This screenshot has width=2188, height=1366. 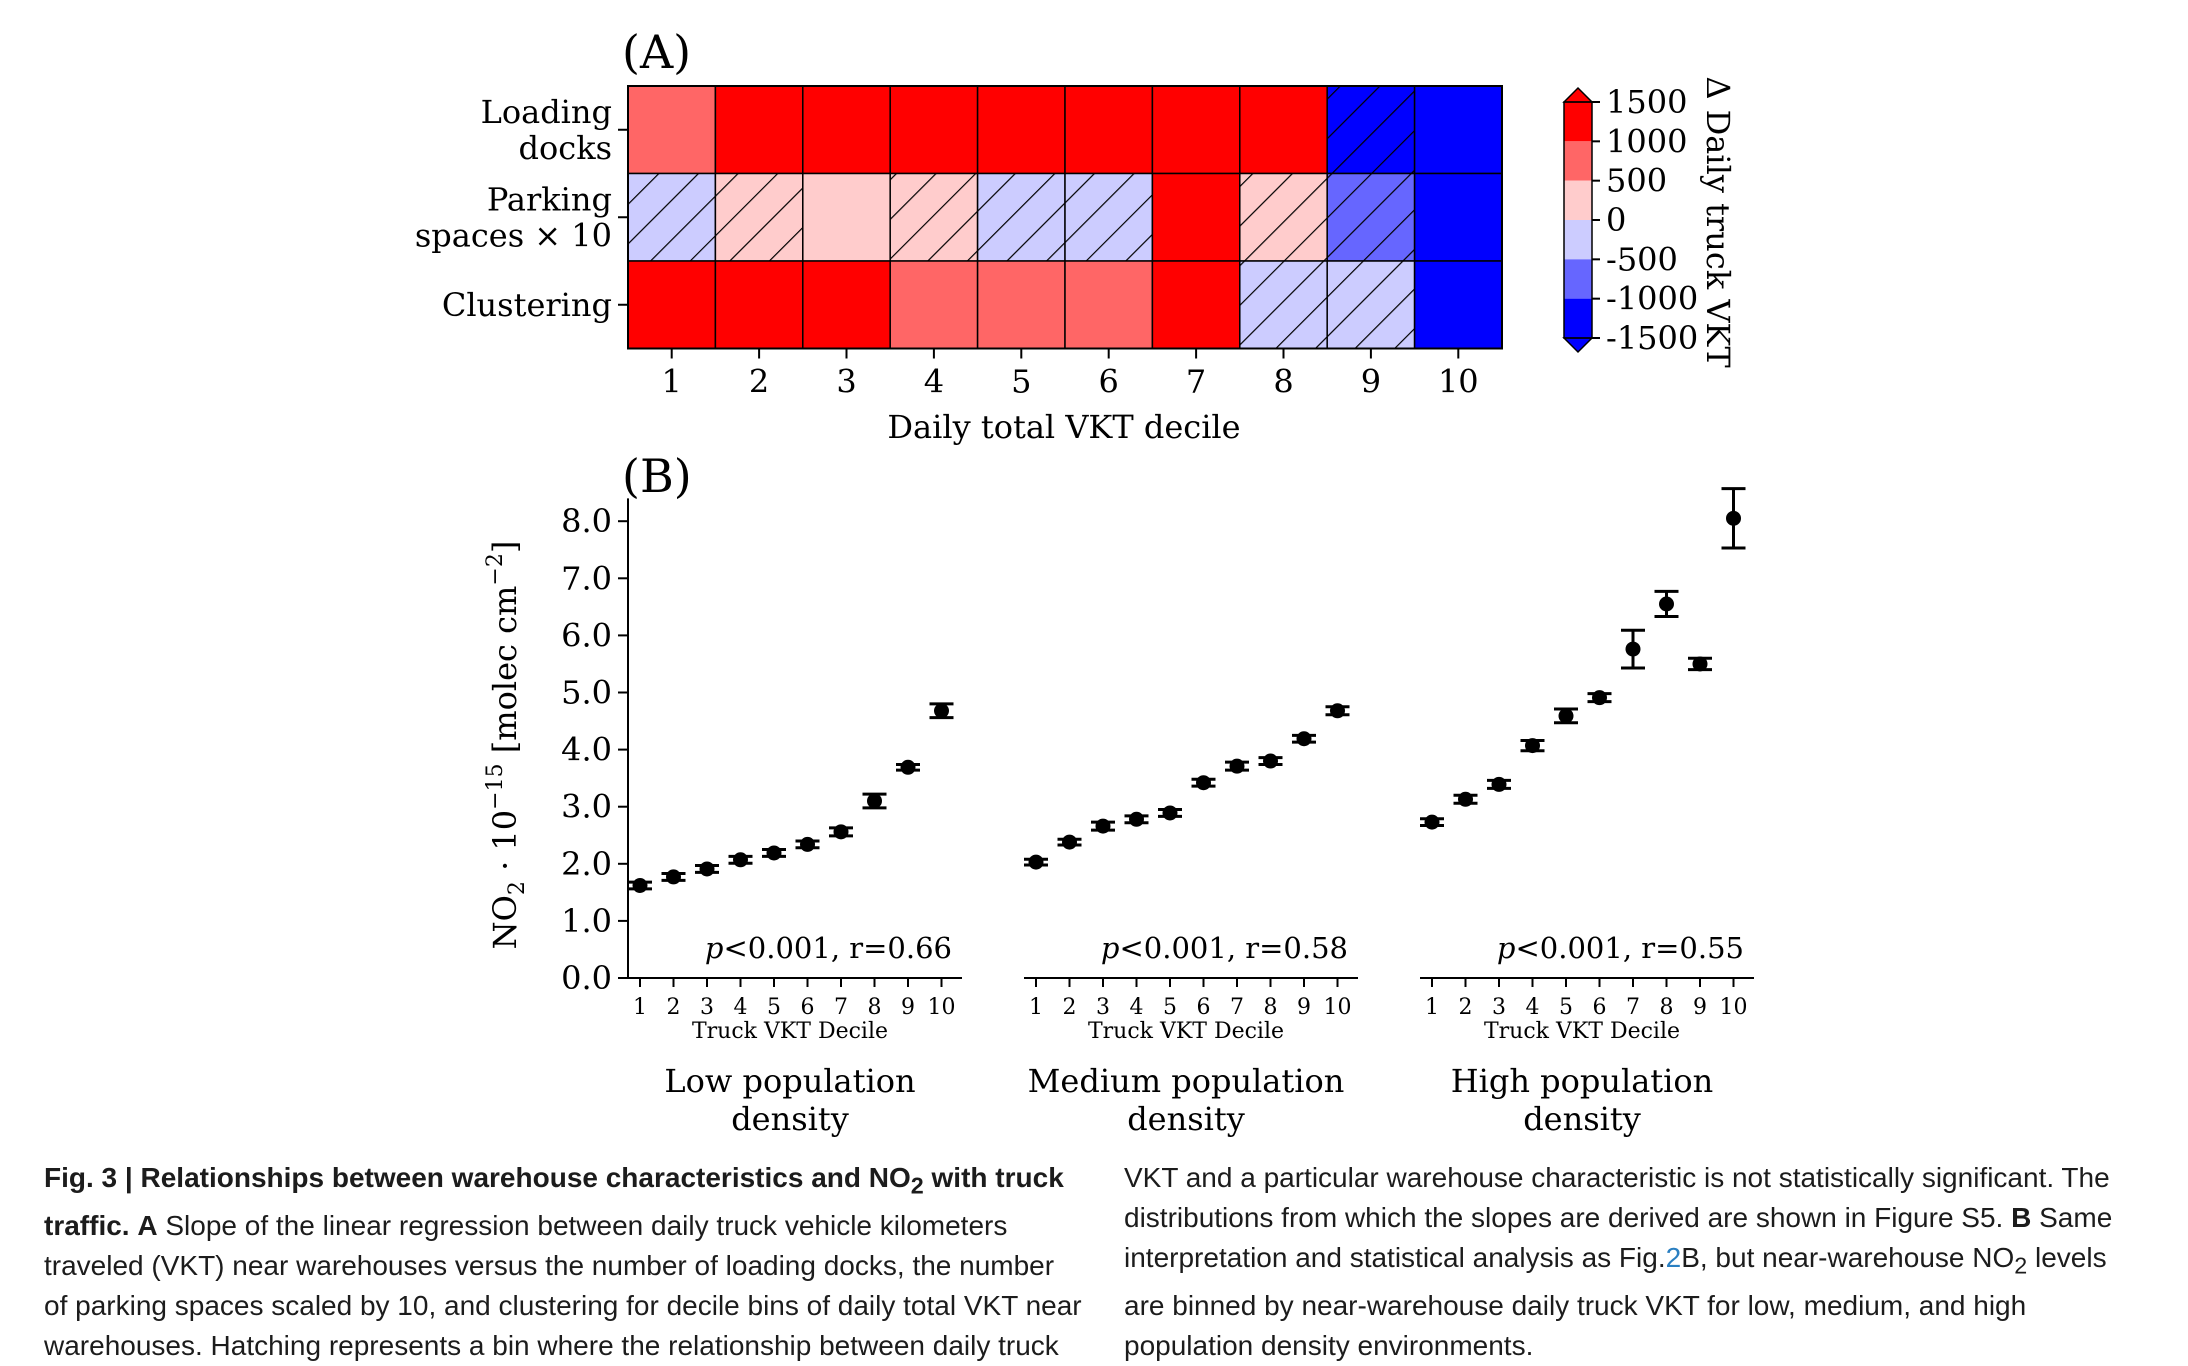 What do you see at coordinates (1582, 1119) in the screenshot?
I see `subplot-title-line-2: density` at bounding box center [1582, 1119].